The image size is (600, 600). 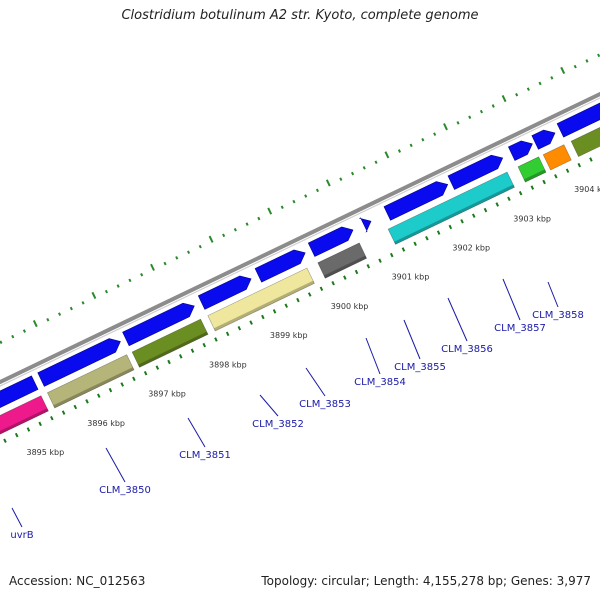 What do you see at coordinates (106, 423) in the screenshot?
I see `ruler-label: 3896 kbp` at bounding box center [106, 423].